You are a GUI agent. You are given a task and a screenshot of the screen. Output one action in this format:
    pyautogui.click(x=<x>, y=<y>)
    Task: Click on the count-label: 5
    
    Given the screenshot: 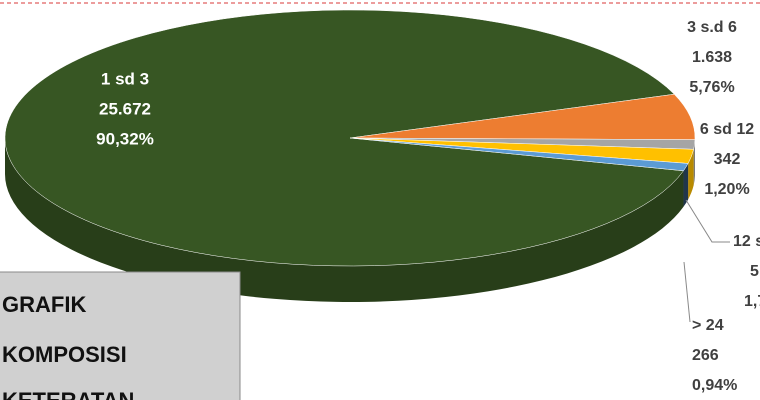 What is the action you would take?
    pyautogui.click(x=754, y=271)
    